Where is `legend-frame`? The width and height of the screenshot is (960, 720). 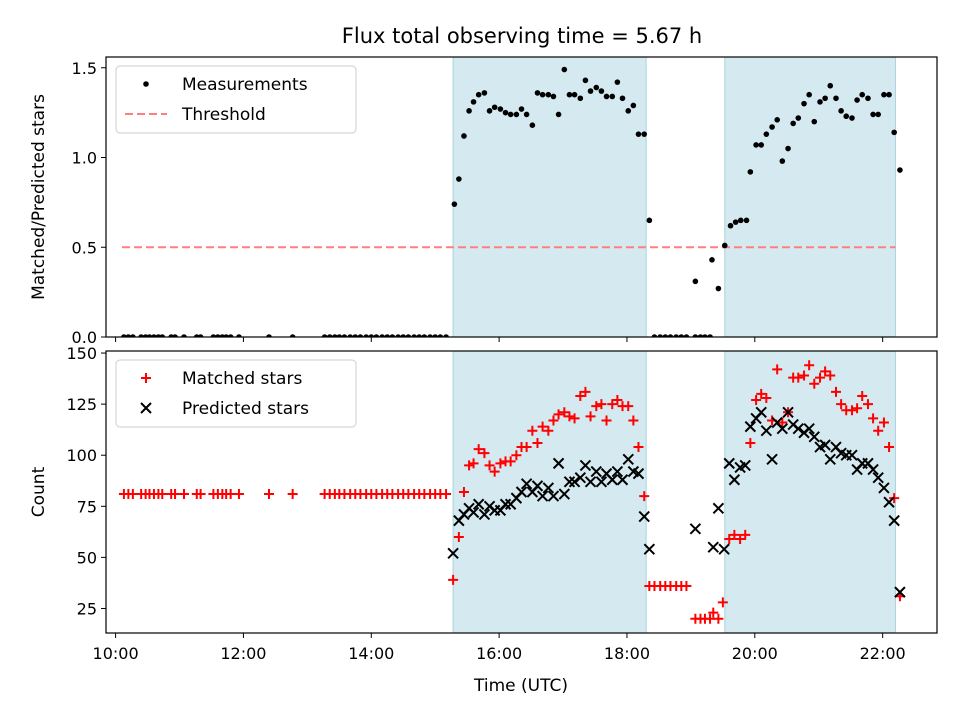 legend-frame is located at coordinates (236, 393).